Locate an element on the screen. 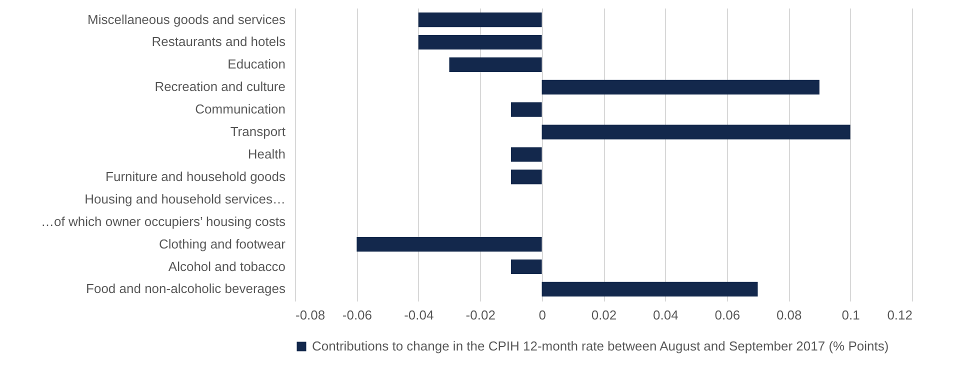 The height and width of the screenshot is (375, 960). x-tick-label: 0.08 is located at coordinates (789, 315).